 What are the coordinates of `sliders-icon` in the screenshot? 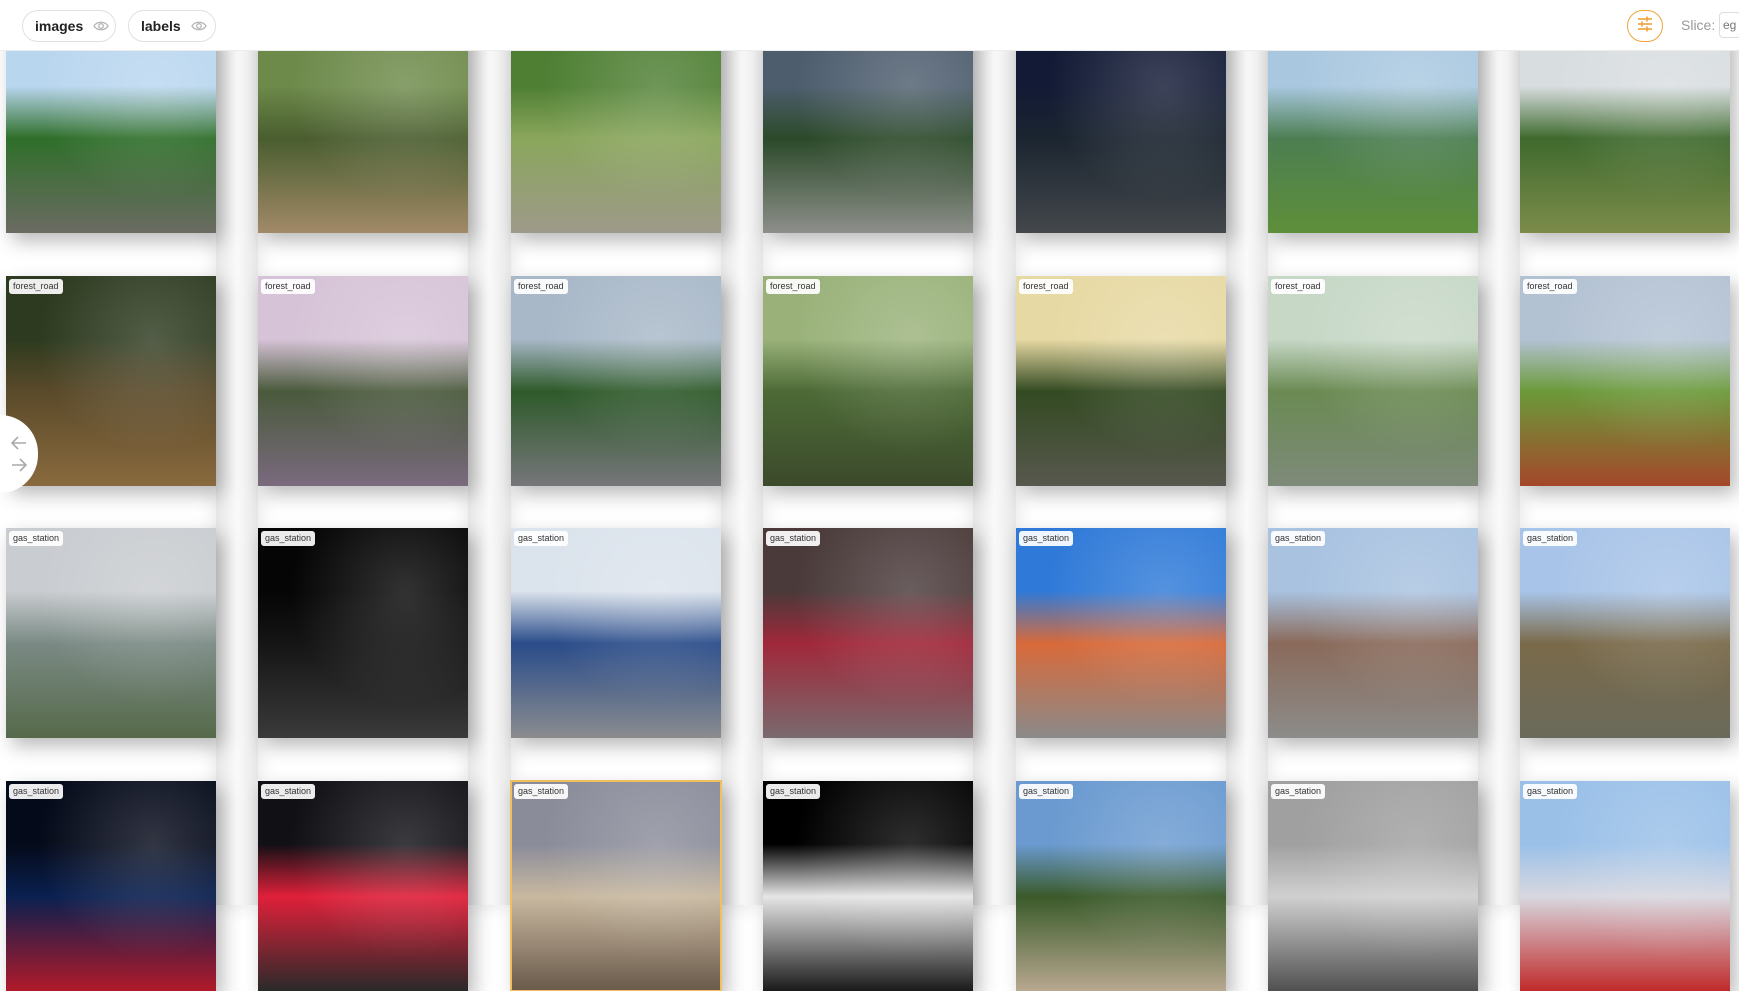 It's located at (1645, 26).